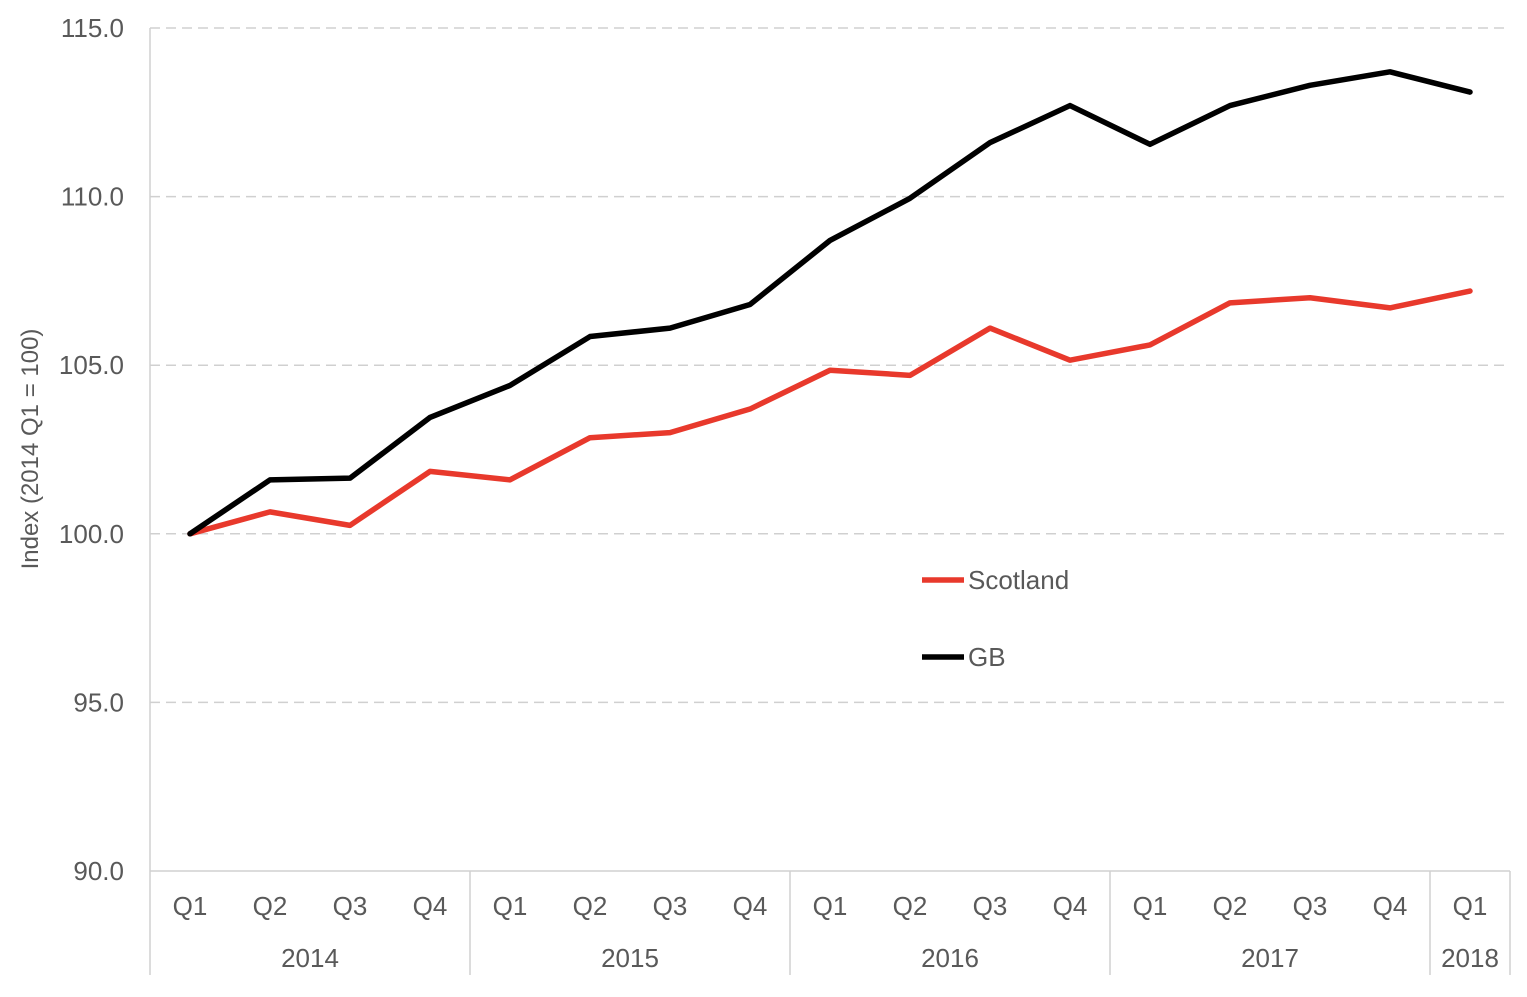 Image resolution: width=1527 pixels, height=997 pixels. Describe the element at coordinates (995, 618) in the screenshot. I see `legend: Scotland GB` at that location.